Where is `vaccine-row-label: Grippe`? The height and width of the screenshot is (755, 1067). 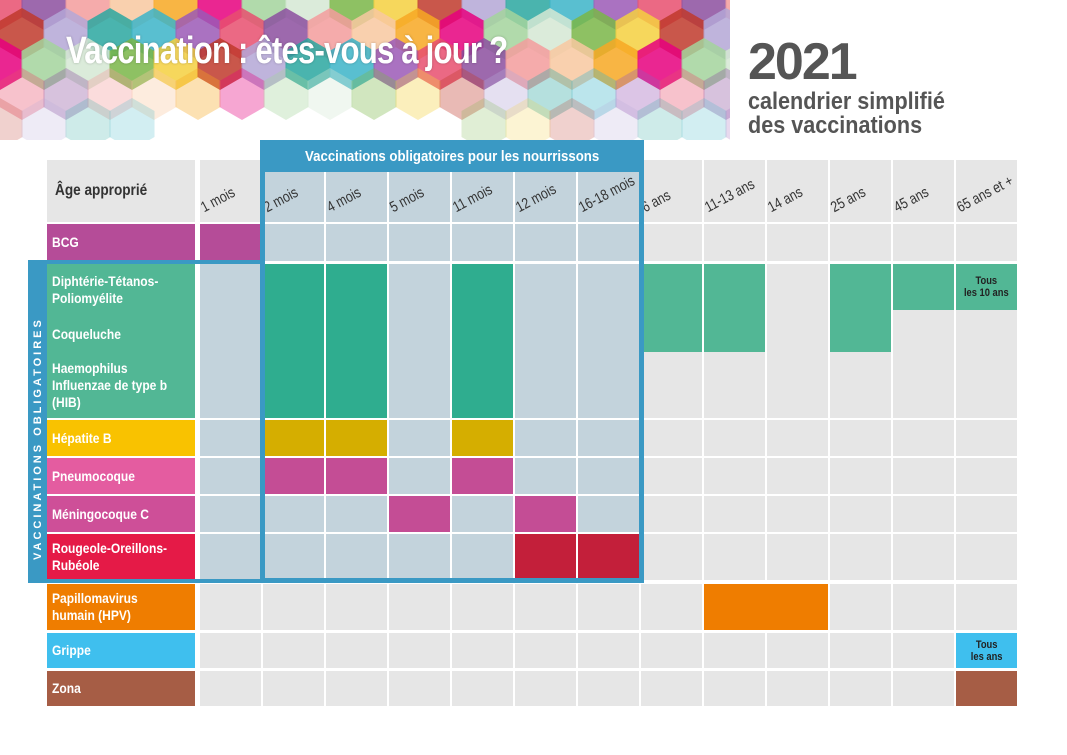 vaccine-row-label: Grippe is located at coordinates (121, 650).